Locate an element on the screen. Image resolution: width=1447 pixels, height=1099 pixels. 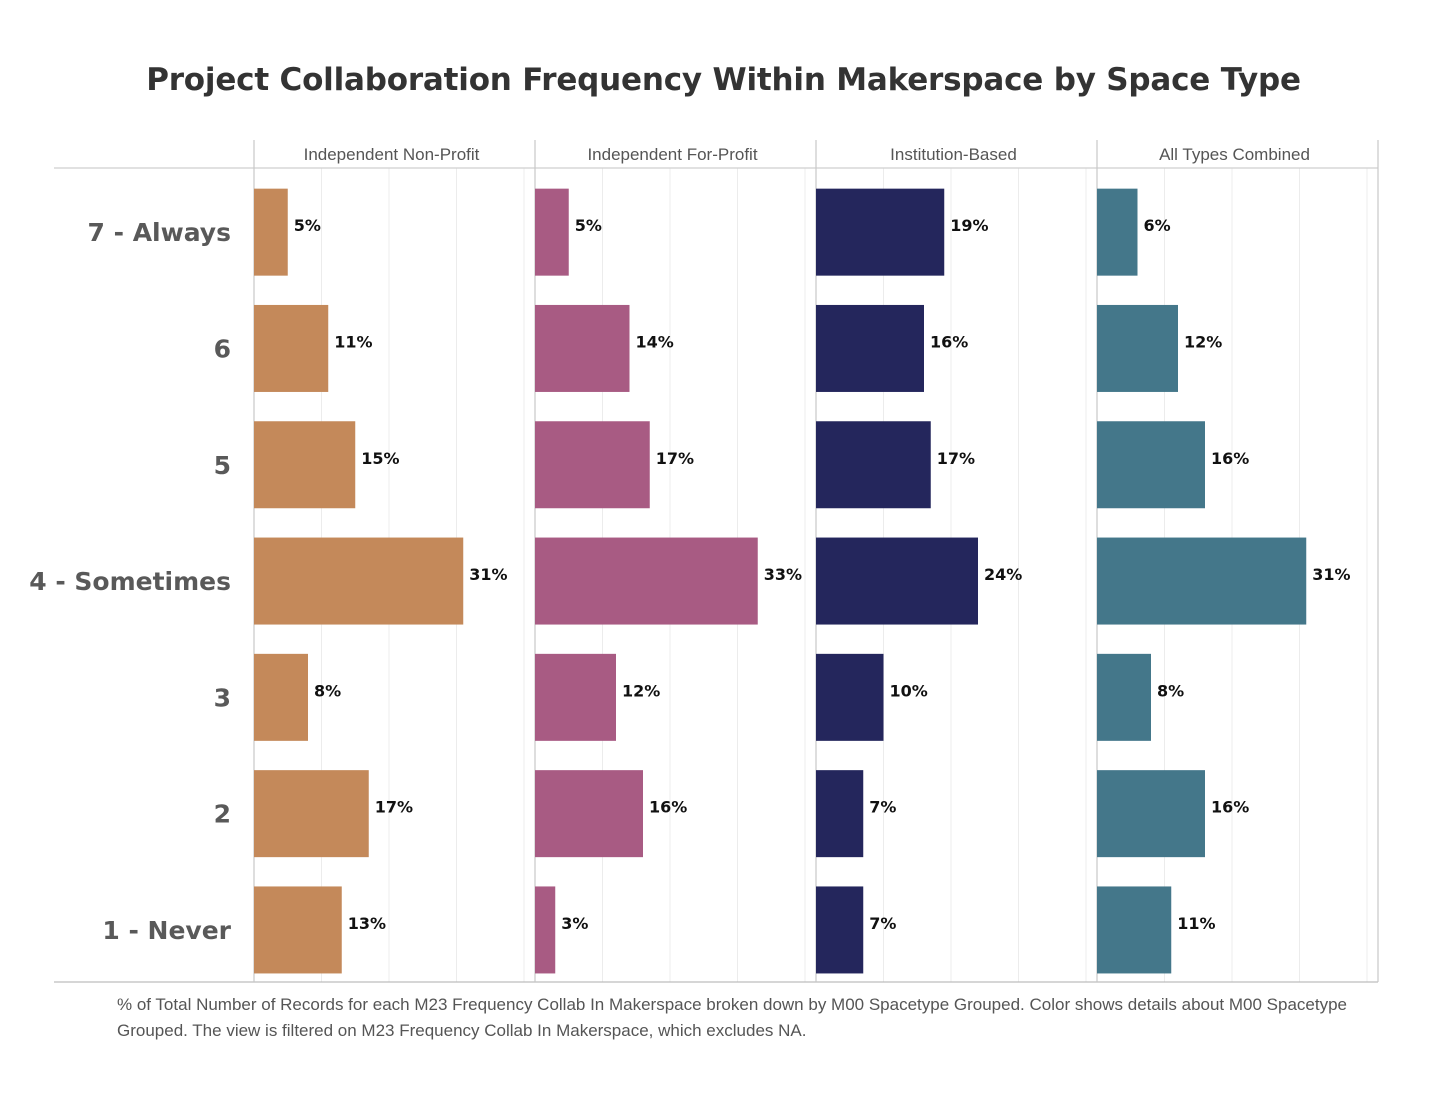
category-label: 3 is located at coordinates (222, 697).